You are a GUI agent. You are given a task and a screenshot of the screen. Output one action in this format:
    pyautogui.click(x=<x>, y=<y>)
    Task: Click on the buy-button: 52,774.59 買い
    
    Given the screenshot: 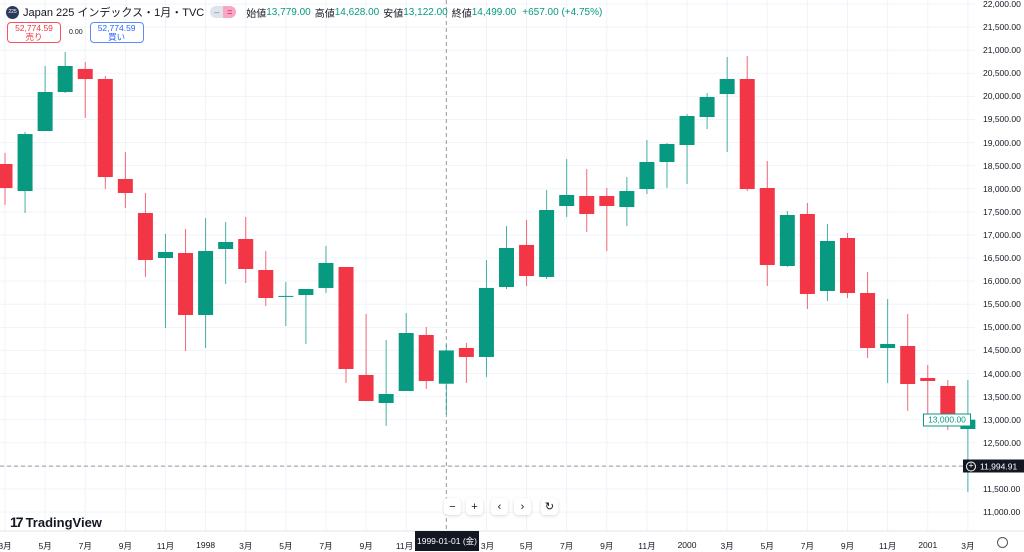 What is the action you would take?
    pyautogui.click(x=116, y=32)
    